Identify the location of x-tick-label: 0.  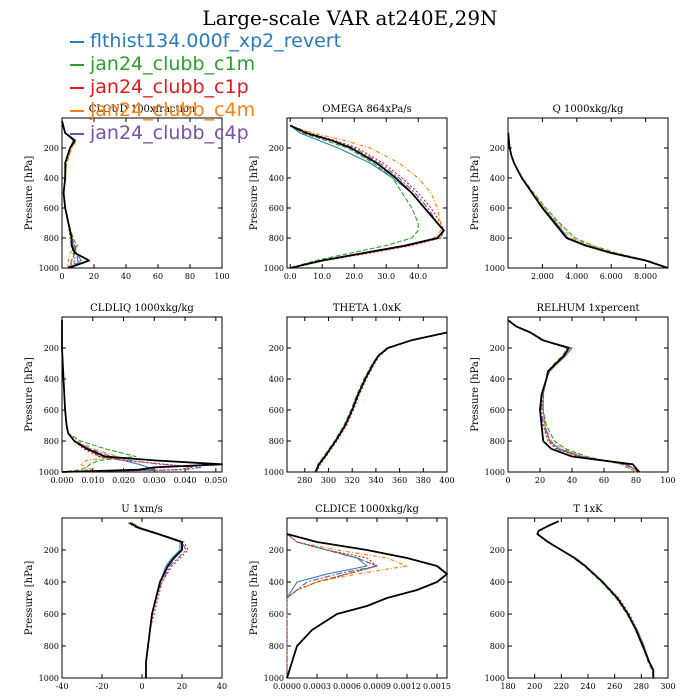
(141, 686).